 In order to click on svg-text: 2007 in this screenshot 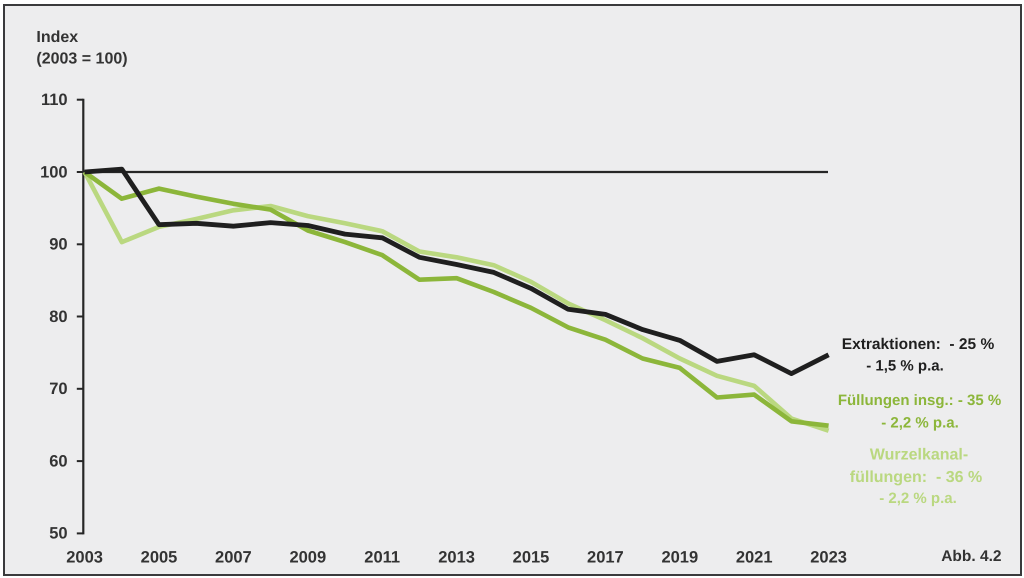, I will do `click(233, 557)`.